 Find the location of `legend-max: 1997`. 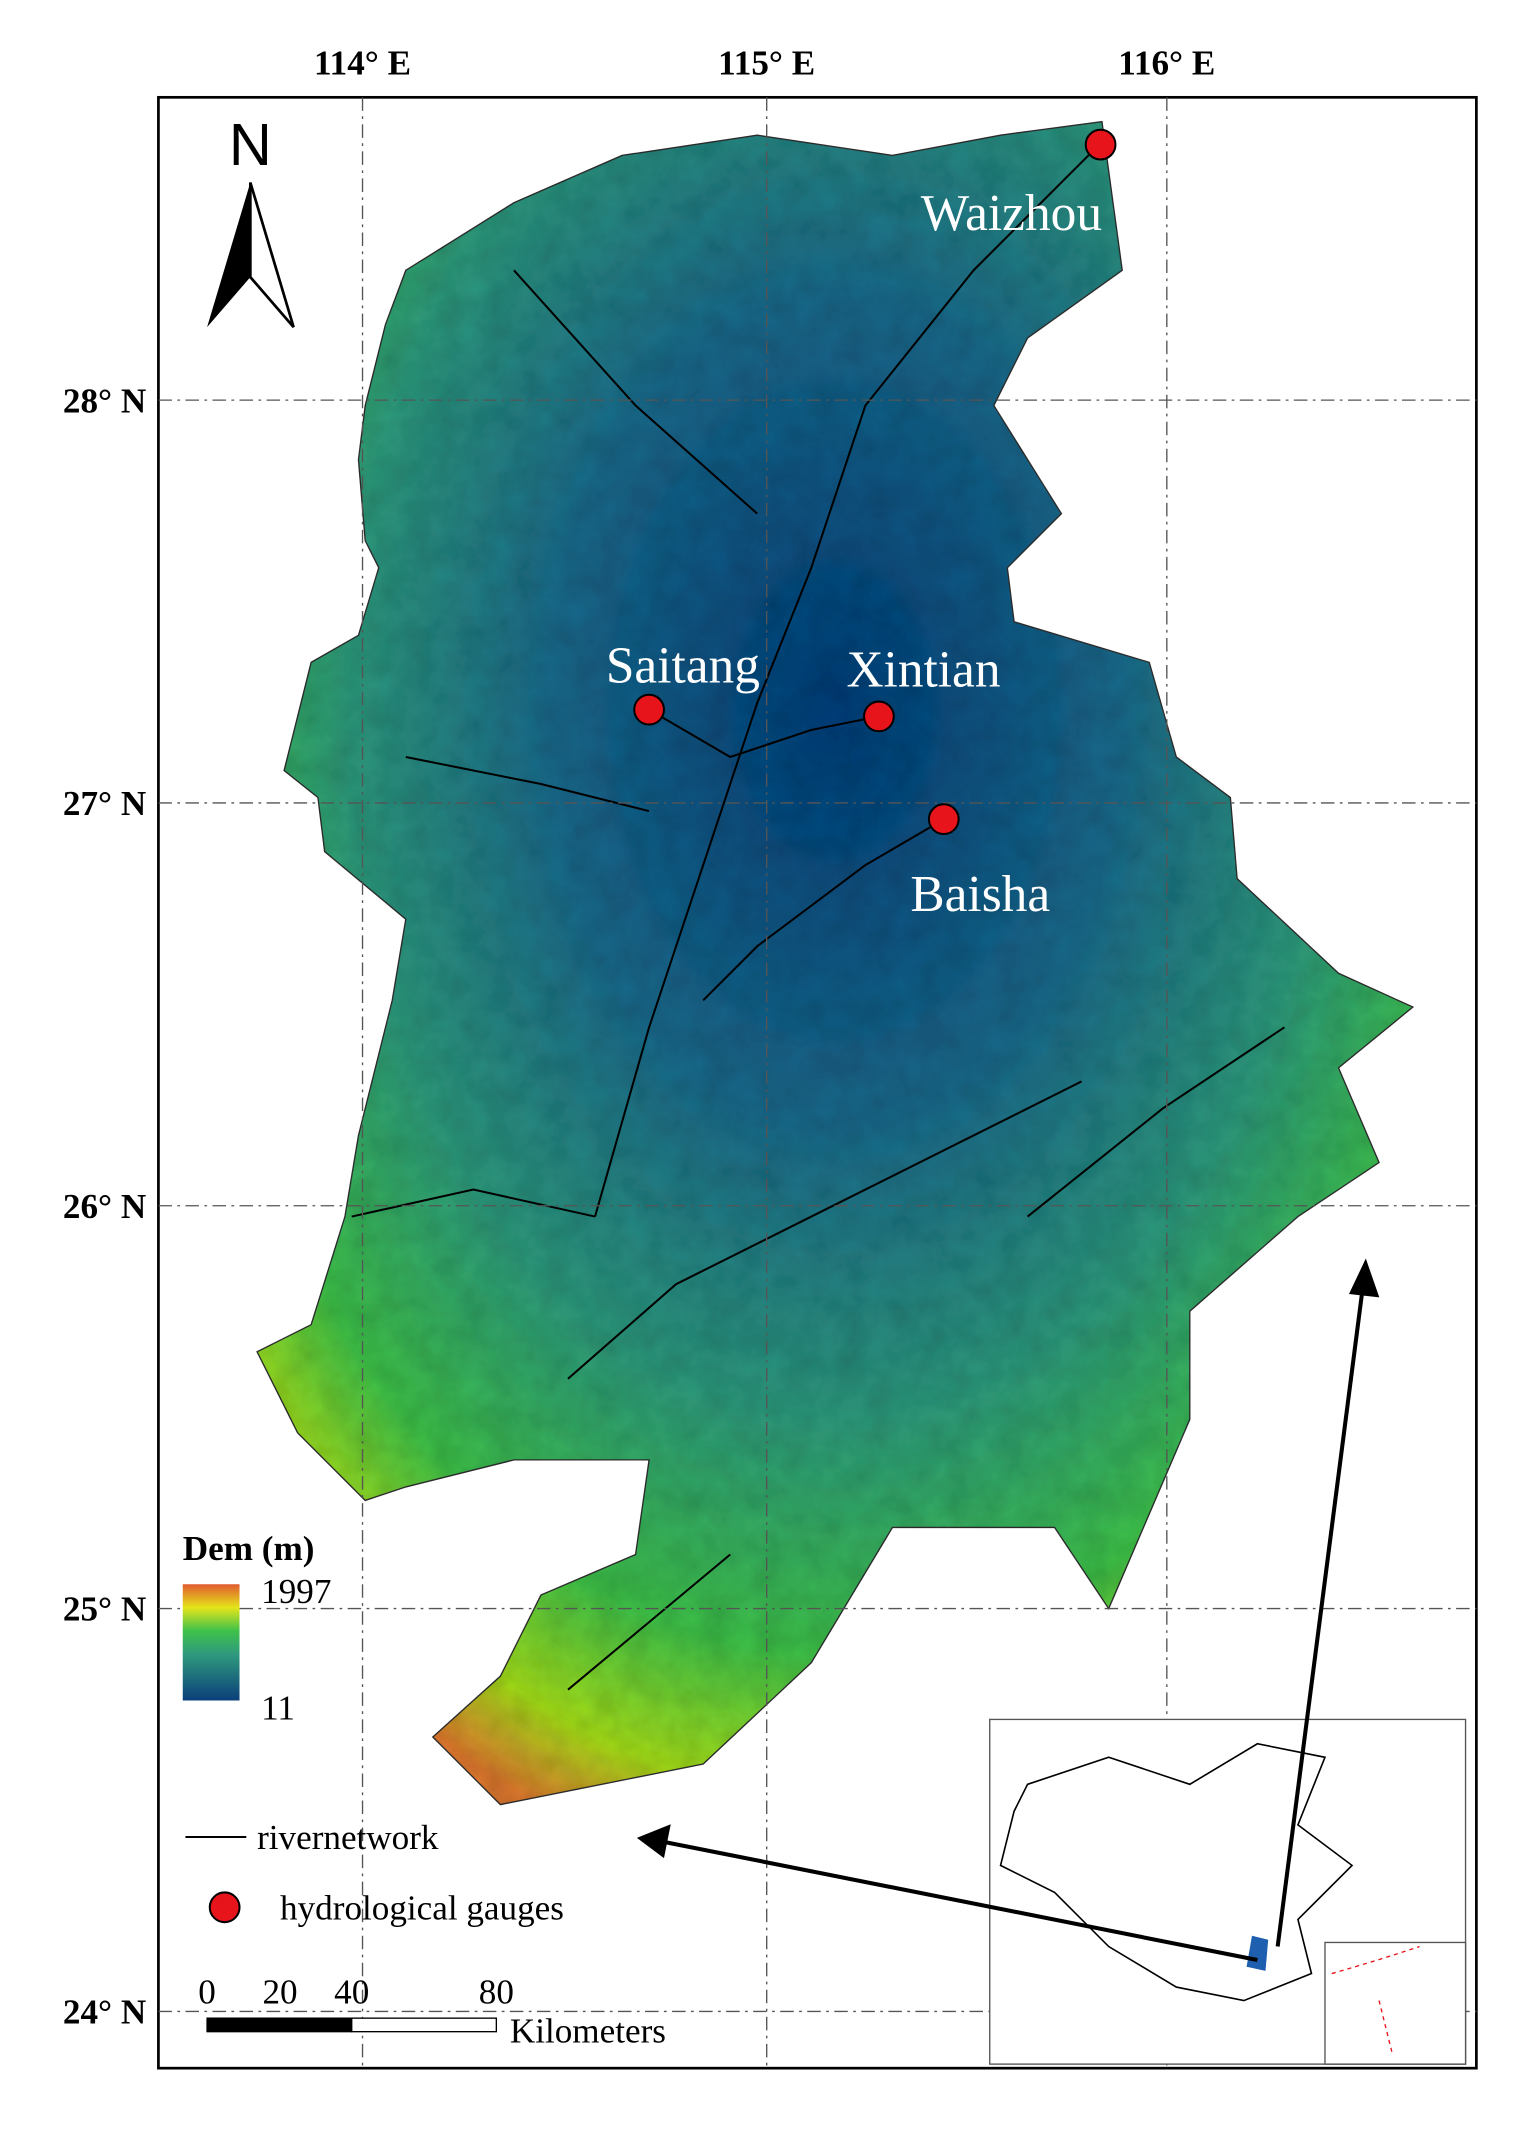

legend-max: 1997 is located at coordinates (296, 1591).